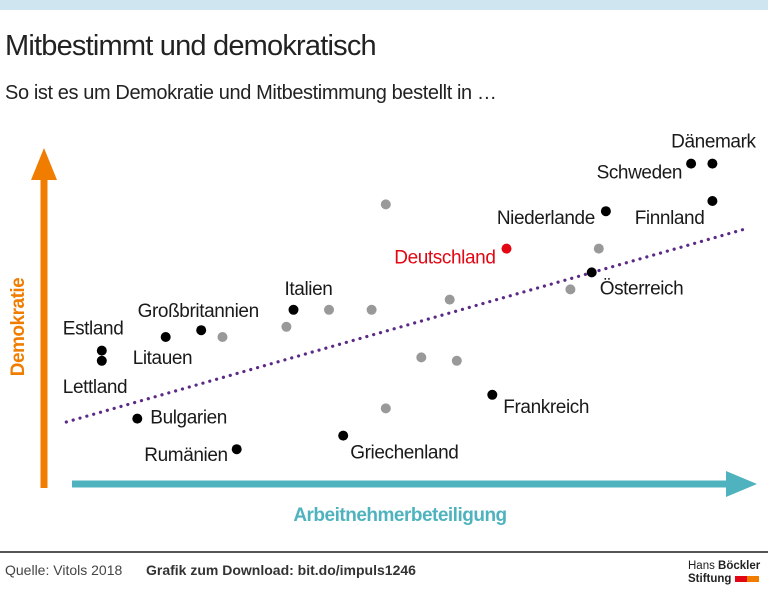 The height and width of the screenshot is (589, 768). What do you see at coordinates (201, 330) in the screenshot?
I see `point-grobritannien` at bounding box center [201, 330].